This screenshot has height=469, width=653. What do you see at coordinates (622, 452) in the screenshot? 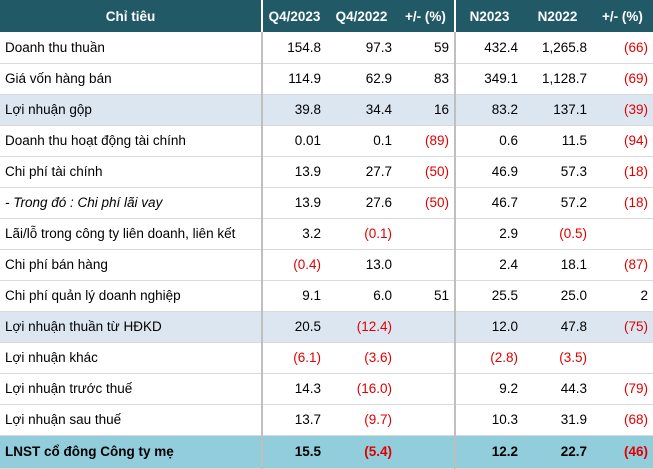
I see `cell: (46)` at bounding box center [622, 452].